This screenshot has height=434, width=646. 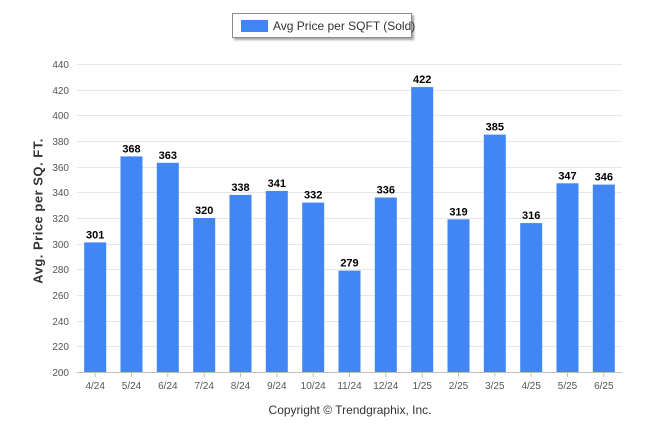 I want to click on axes, so click(x=349, y=374).